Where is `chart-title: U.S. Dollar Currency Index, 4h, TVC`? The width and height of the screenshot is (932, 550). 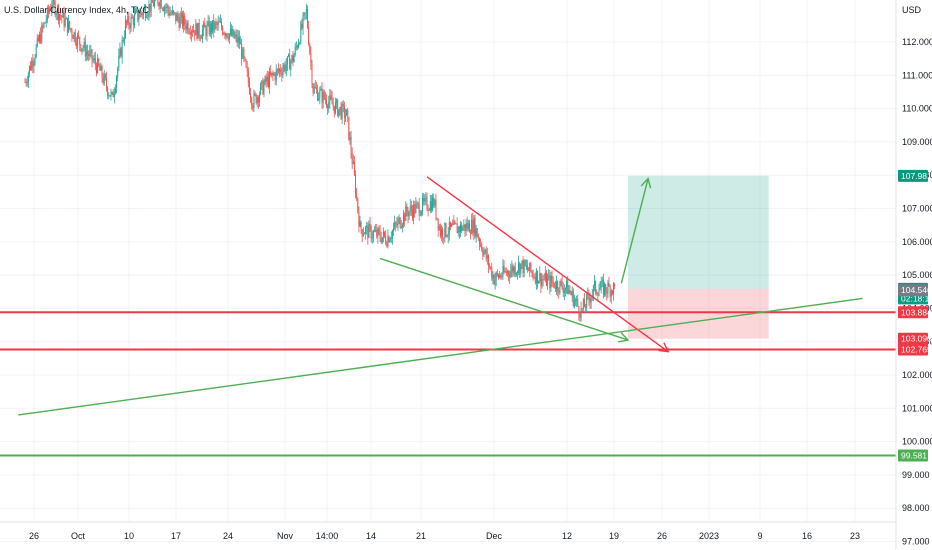
chart-title: U.S. Dollar Currency Index, 4h, TVC is located at coordinates (76, 10).